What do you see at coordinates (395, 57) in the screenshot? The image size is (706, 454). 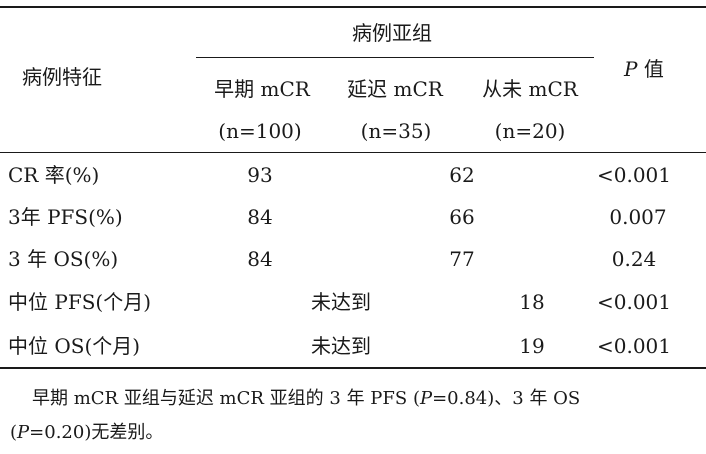 I see `group-header-underline` at bounding box center [395, 57].